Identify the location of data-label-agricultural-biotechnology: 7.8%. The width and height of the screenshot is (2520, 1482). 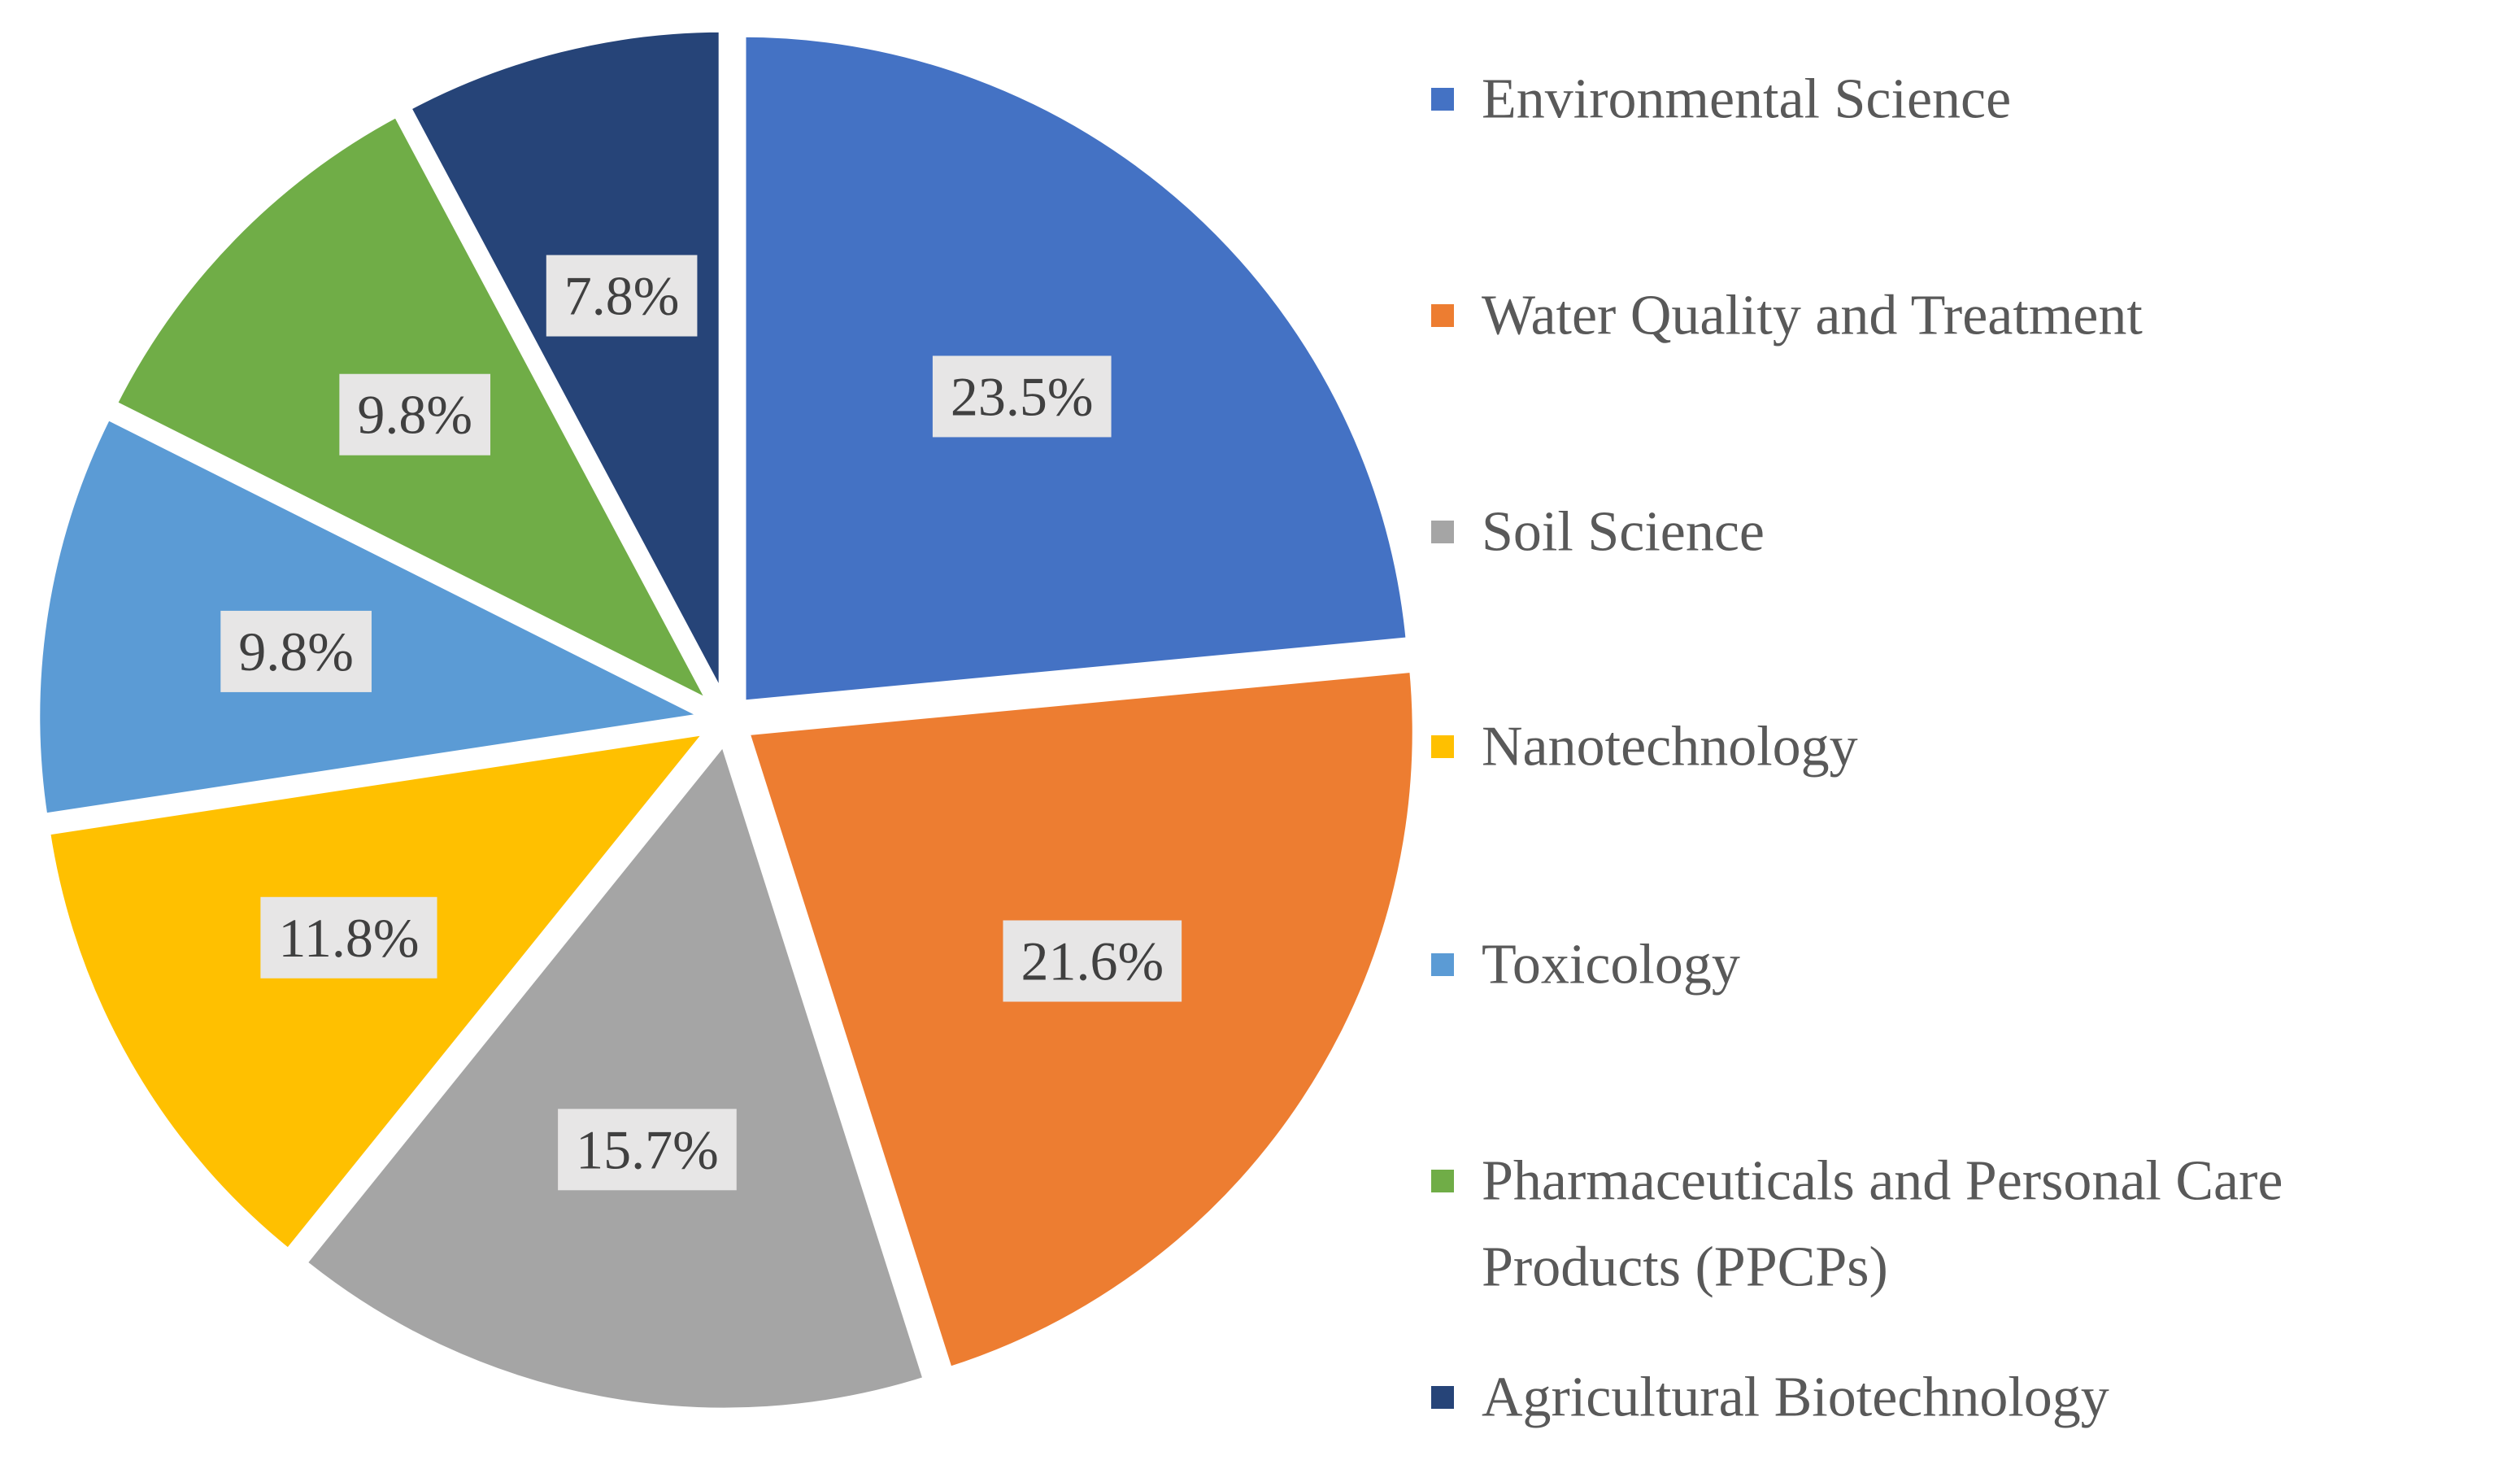
(622, 296).